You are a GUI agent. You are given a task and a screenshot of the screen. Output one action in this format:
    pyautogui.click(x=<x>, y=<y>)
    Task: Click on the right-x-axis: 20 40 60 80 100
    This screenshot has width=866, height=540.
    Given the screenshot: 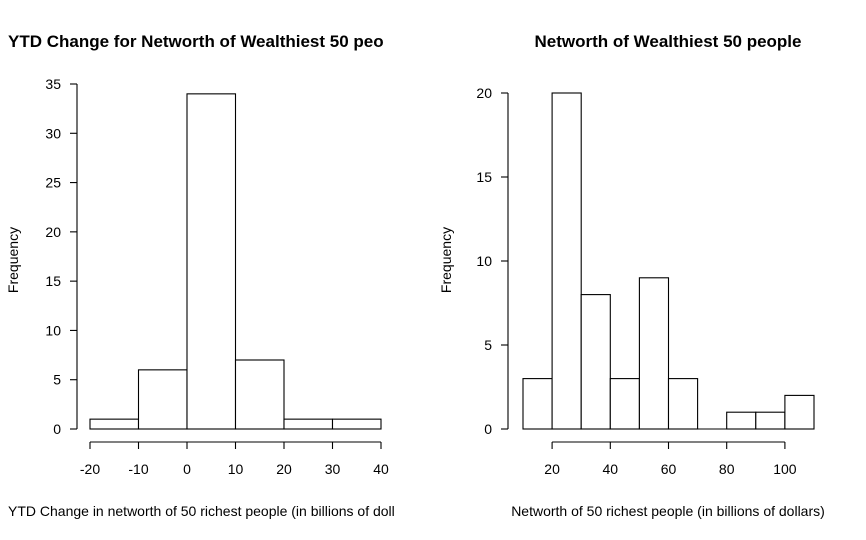 What is the action you would take?
    pyautogui.click(x=670, y=459)
    